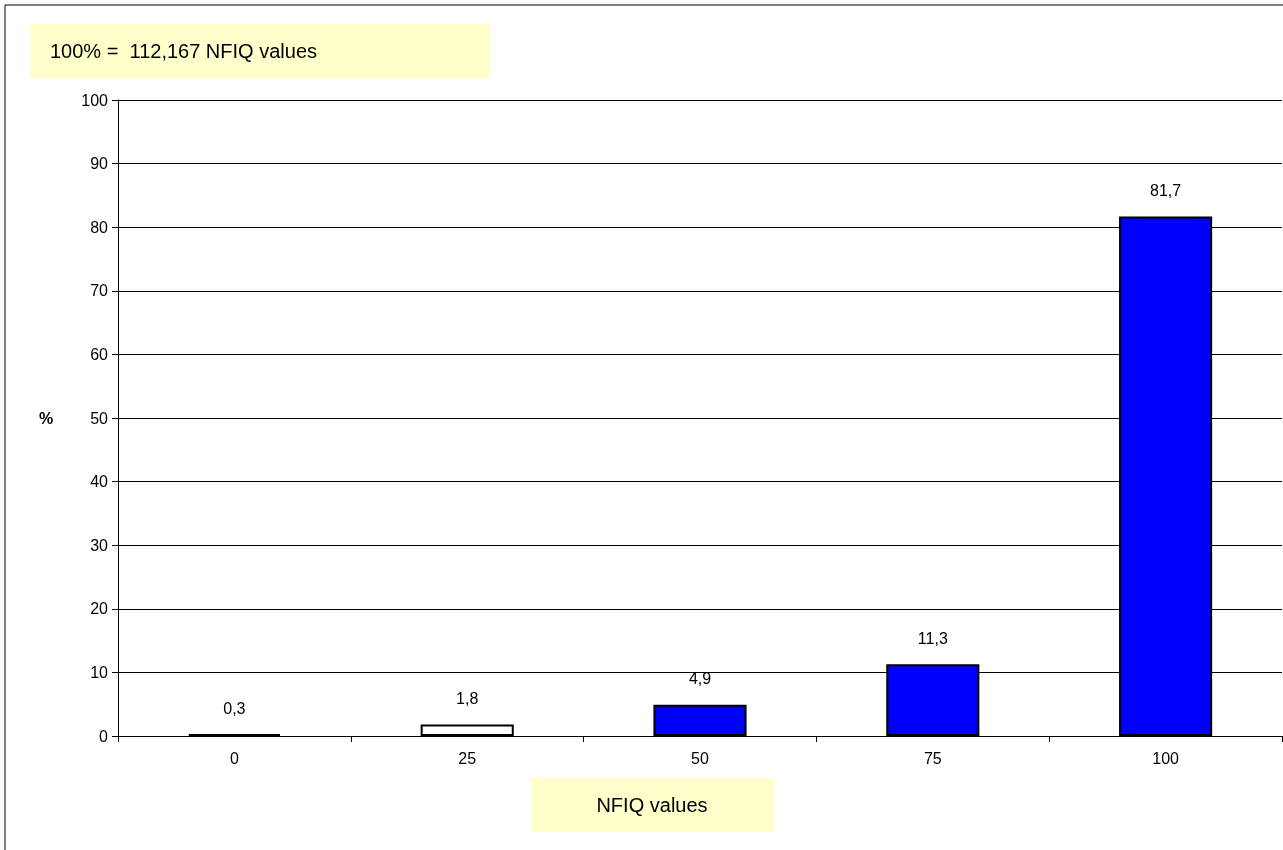 The height and width of the screenshot is (850, 1283). What do you see at coordinates (99, 609) in the screenshot?
I see `y-tick-label: 20` at bounding box center [99, 609].